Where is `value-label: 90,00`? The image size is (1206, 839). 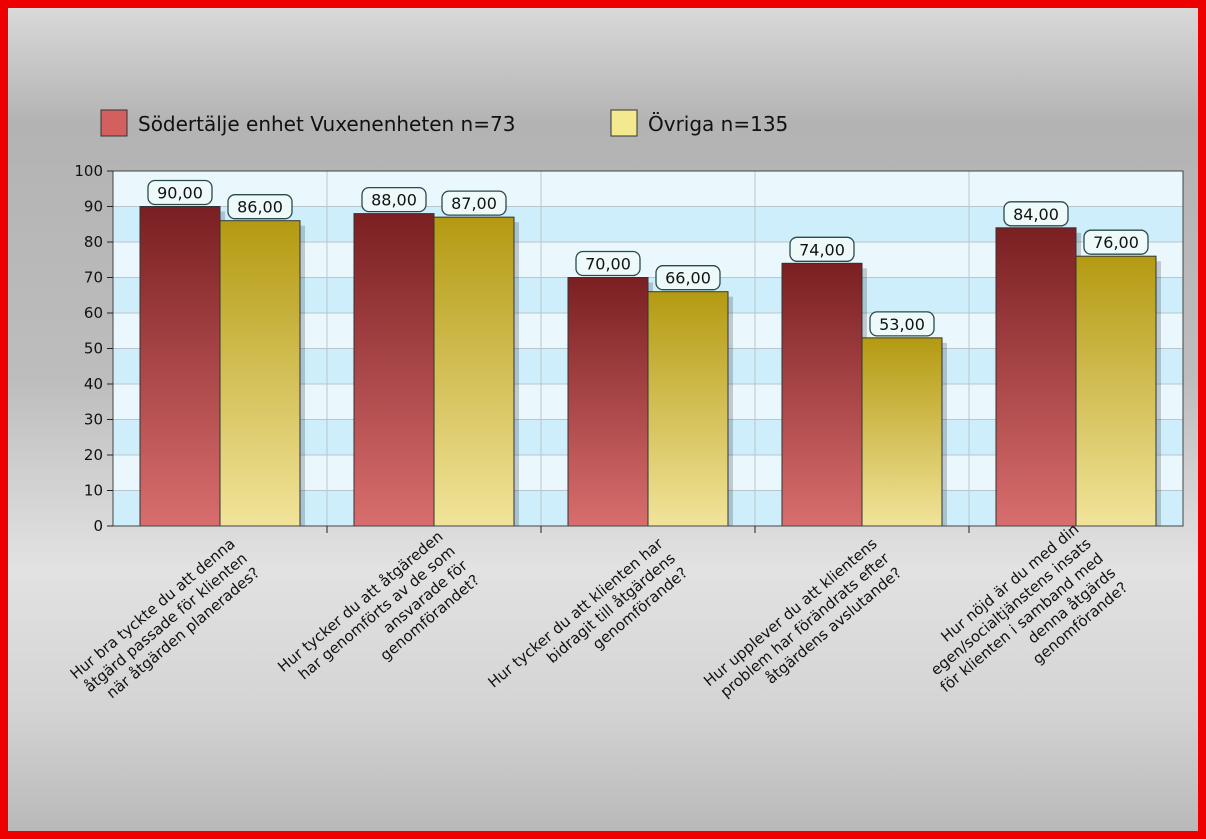
value-label: 90,00 is located at coordinates (180, 193).